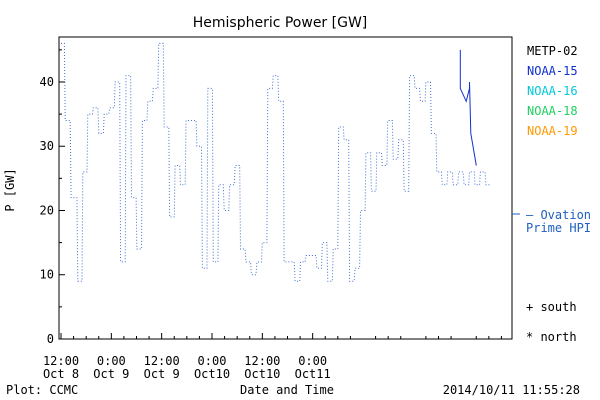 This screenshot has height=400, width=600. What do you see at coordinates (552, 91) in the screenshot?
I see `legend-entry-noaa-16: NOAA-16` at bounding box center [552, 91].